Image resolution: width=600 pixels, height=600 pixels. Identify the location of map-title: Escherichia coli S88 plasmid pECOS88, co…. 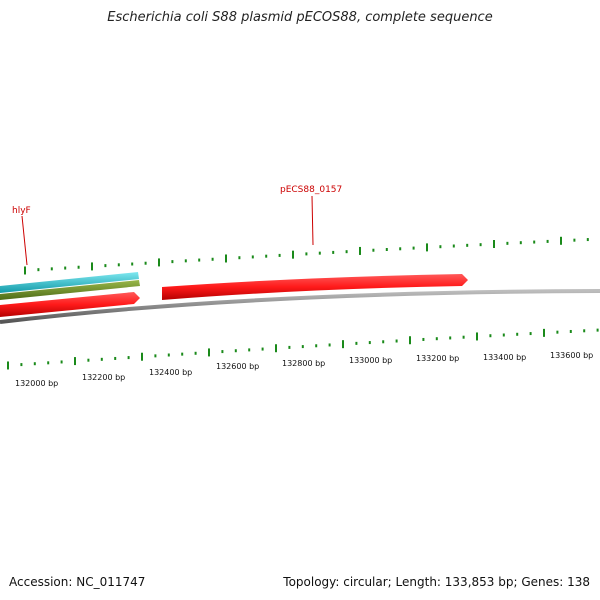
(300, 17).